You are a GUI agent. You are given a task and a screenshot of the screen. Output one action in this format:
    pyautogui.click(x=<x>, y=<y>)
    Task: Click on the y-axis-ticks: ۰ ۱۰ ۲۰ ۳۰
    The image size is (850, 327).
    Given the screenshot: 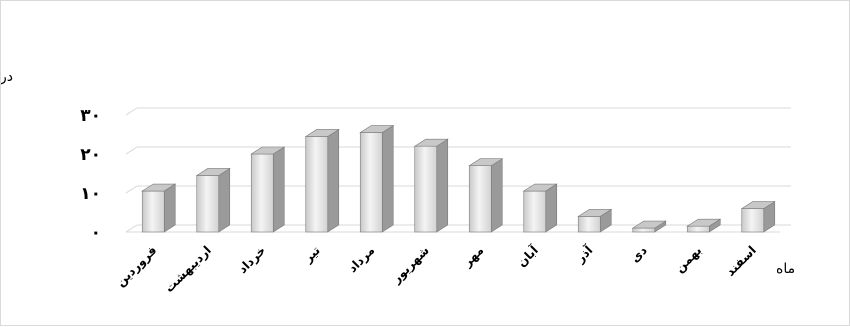 What is the action you would take?
    pyautogui.click(x=90, y=174)
    